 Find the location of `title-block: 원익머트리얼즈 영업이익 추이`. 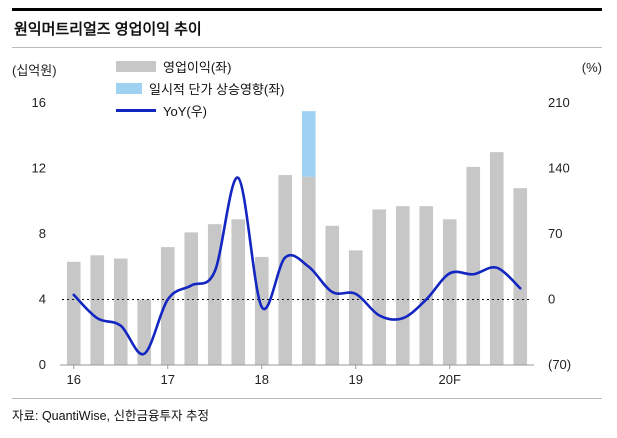

title-block: 원익머트리얼즈 영업이익 추이 is located at coordinates (307, 28).